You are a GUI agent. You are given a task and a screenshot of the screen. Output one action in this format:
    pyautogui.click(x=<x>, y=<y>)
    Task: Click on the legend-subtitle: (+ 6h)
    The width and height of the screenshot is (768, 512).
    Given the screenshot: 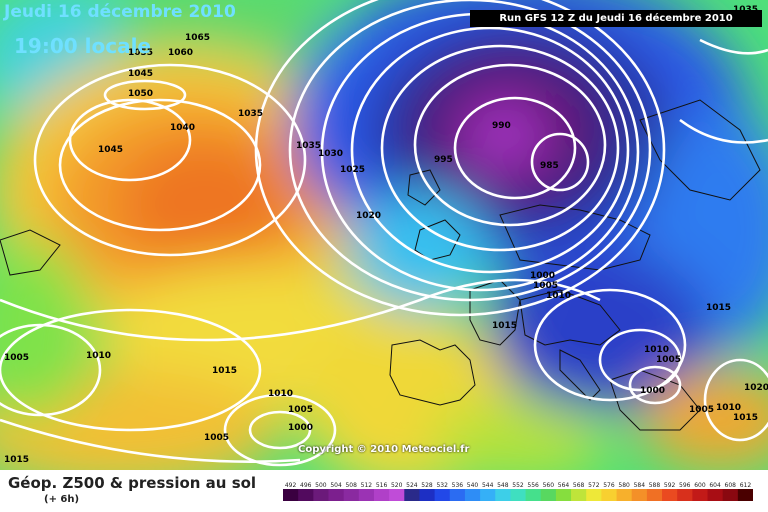 What is the action you would take?
    pyautogui.click(x=62, y=499)
    